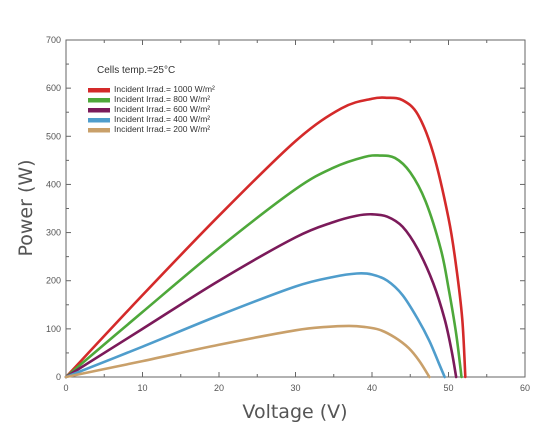  What do you see at coordinates (372, 388) in the screenshot?
I see `x-tick-label: 40` at bounding box center [372, 388].